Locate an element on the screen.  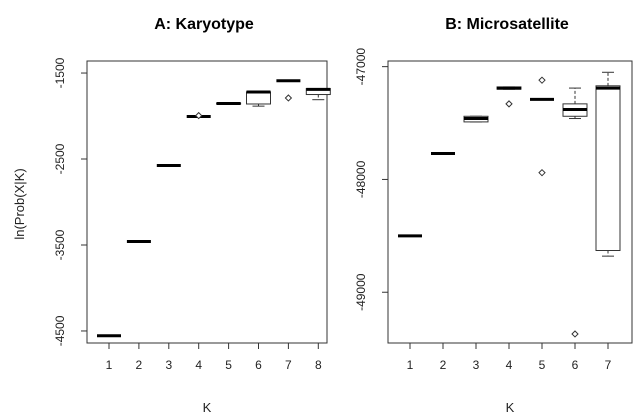
b-y-tick-label: -47000 is located at coordinates (361, 67).